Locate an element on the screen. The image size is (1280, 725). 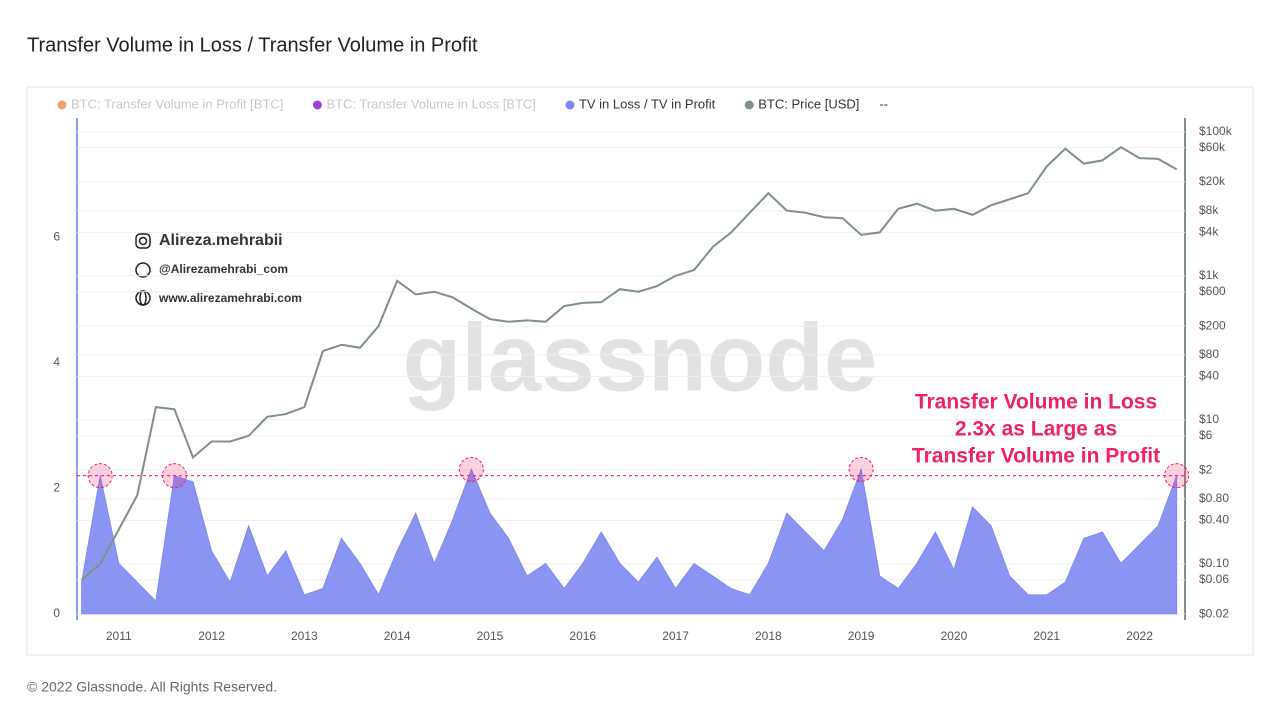
annotation: 2.3x as Large as is located at coordinates (1036, 429).